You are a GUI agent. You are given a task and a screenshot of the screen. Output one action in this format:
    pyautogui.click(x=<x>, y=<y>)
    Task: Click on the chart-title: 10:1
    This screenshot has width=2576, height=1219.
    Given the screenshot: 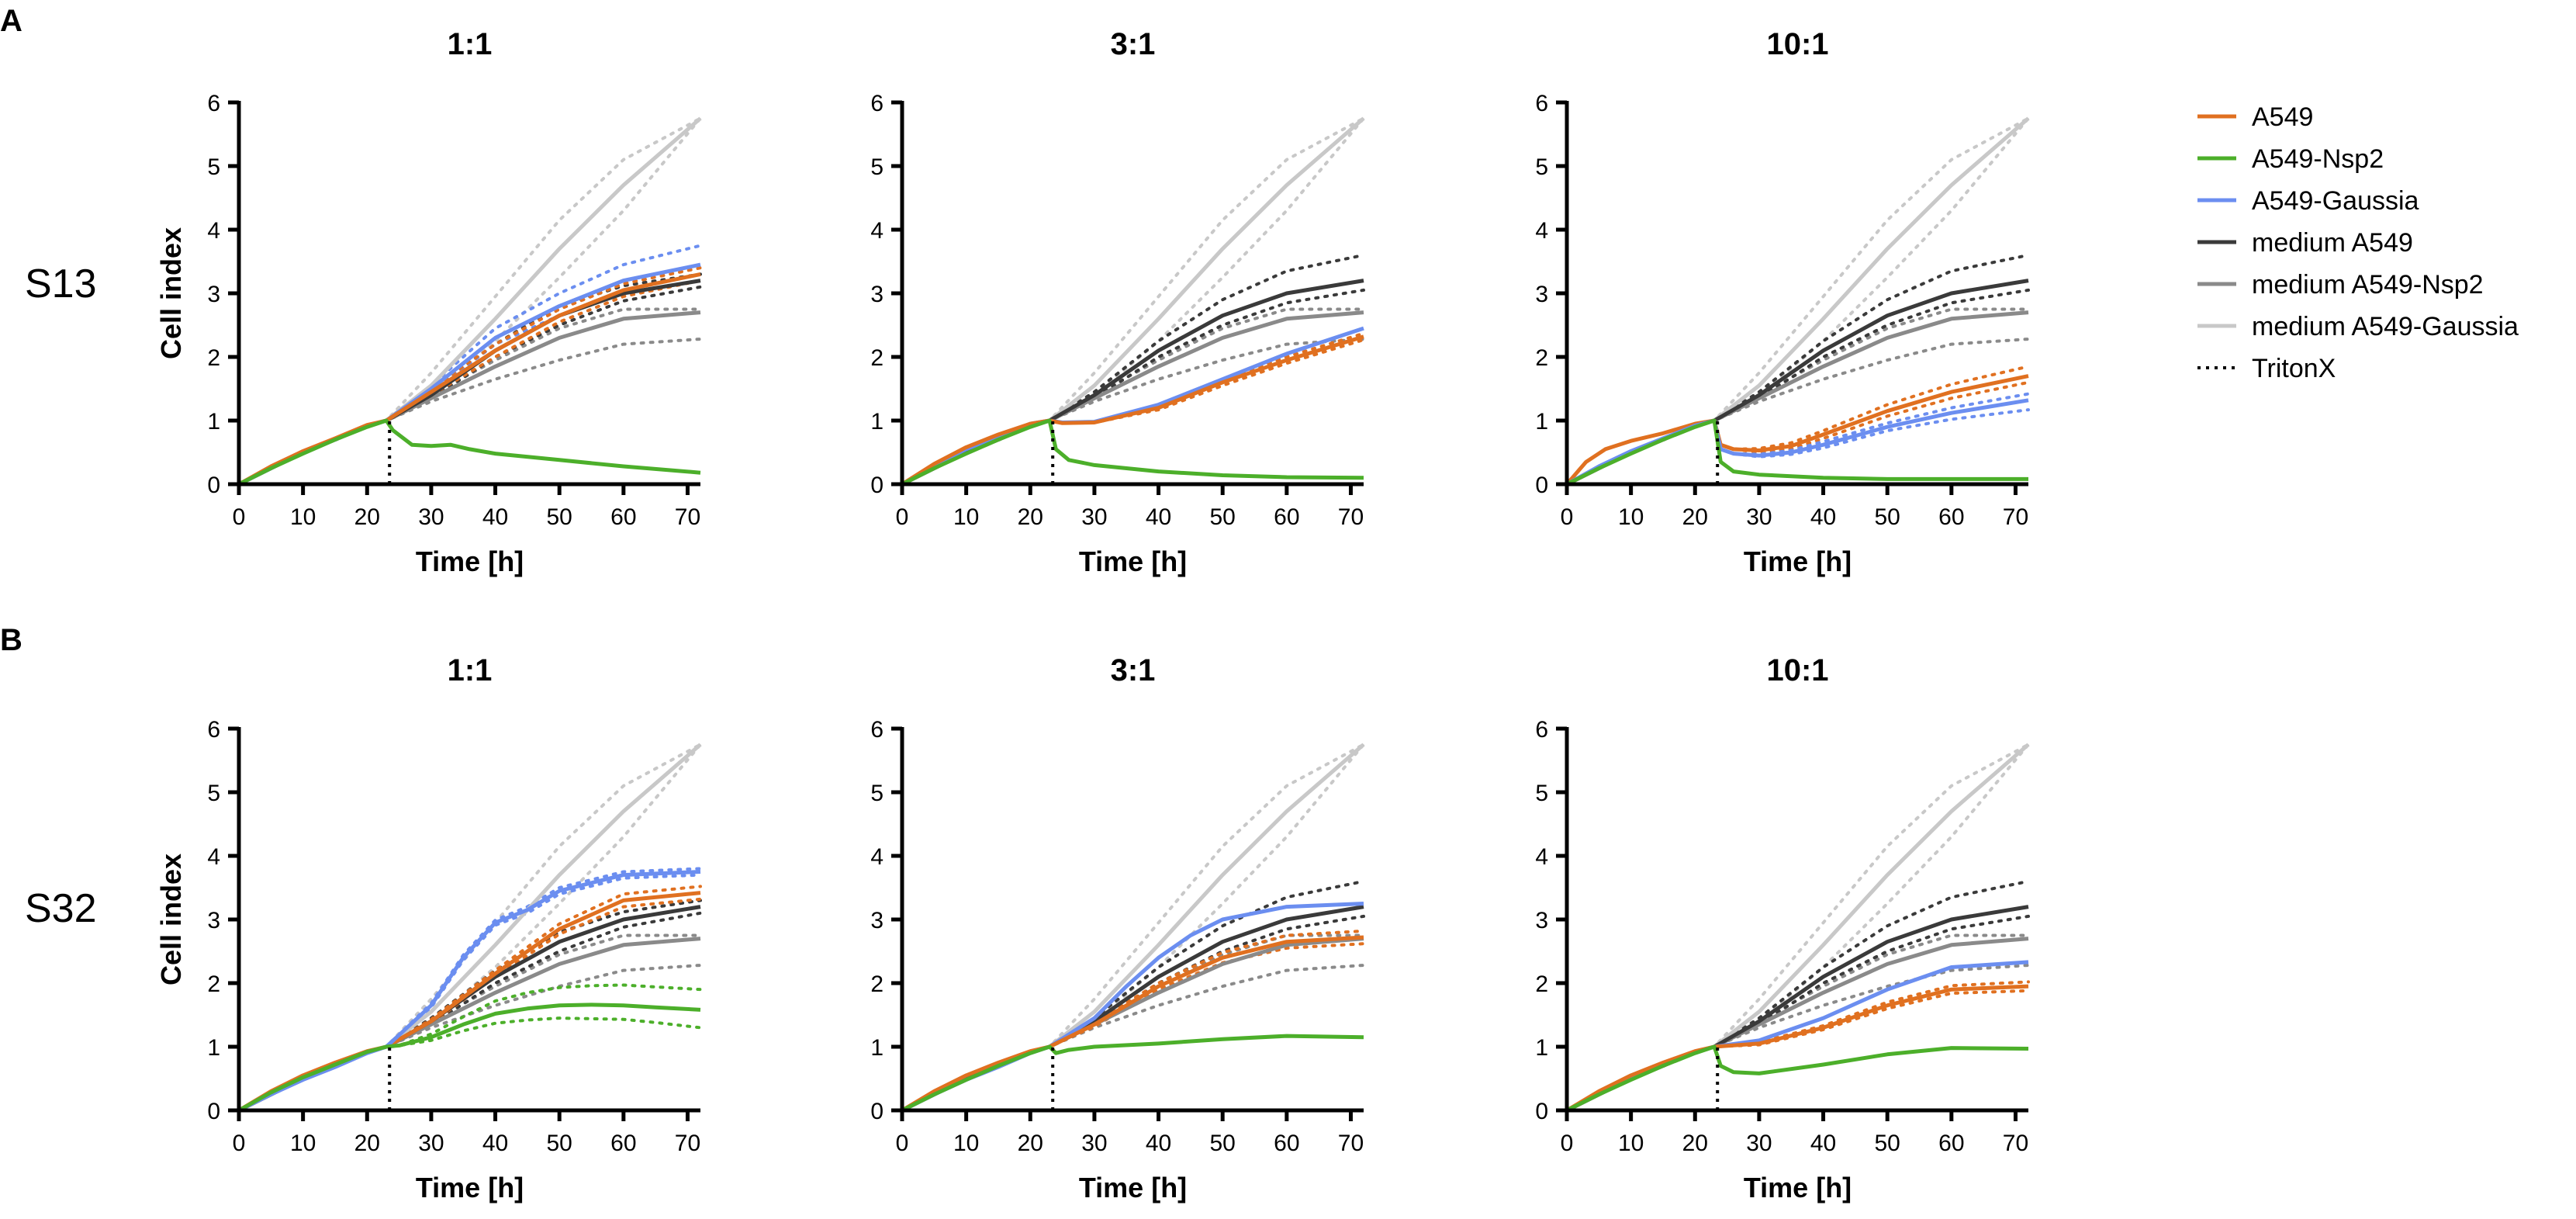 What is the action you would take?
    pyautogui.click(x=1797, y=44)
    